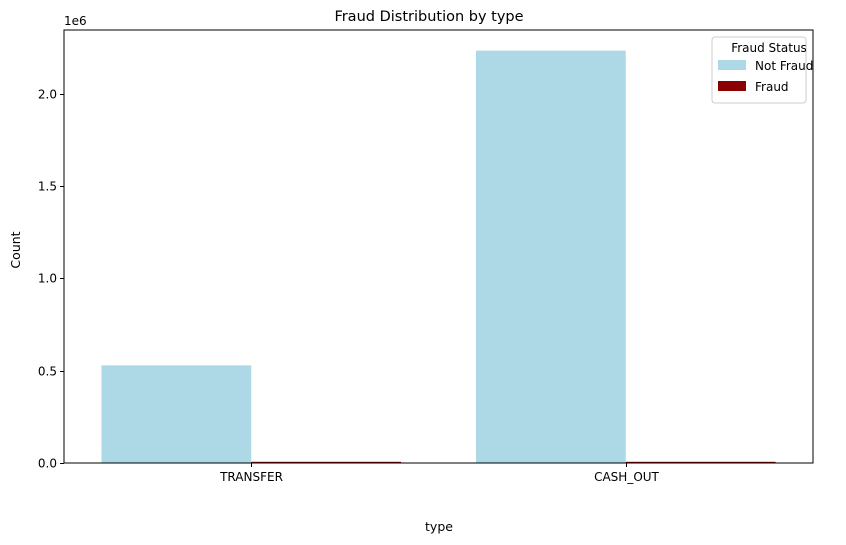  I want to click on x-tick-label: CASH_OUT, so click(626, 477).